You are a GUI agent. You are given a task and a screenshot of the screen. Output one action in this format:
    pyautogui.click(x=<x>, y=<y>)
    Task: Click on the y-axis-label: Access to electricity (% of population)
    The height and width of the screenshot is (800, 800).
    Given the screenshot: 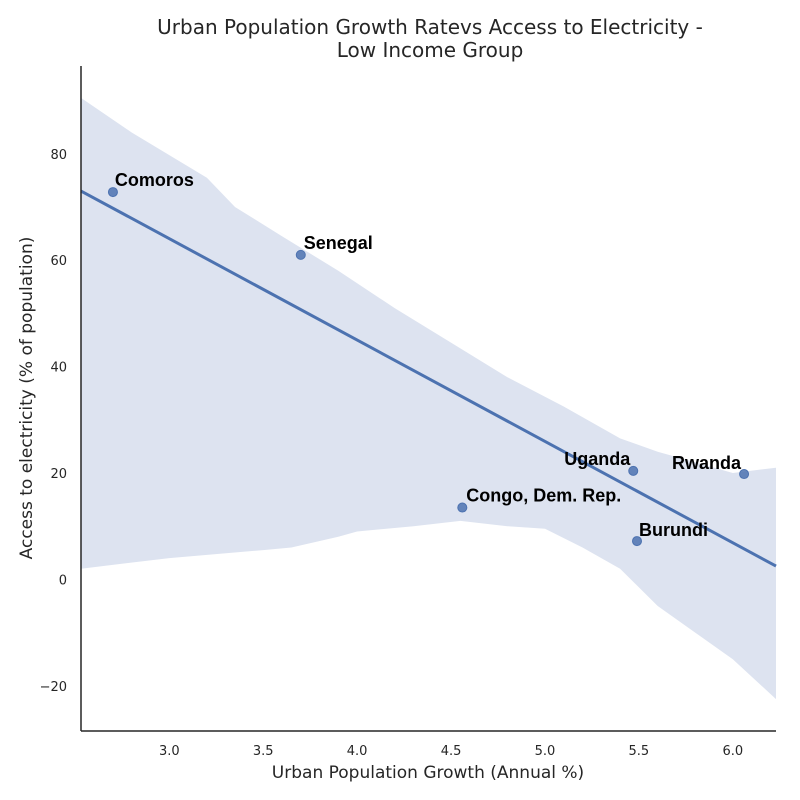 What is the action you would take?
    pyautogui.click(x=27, y=398)
    